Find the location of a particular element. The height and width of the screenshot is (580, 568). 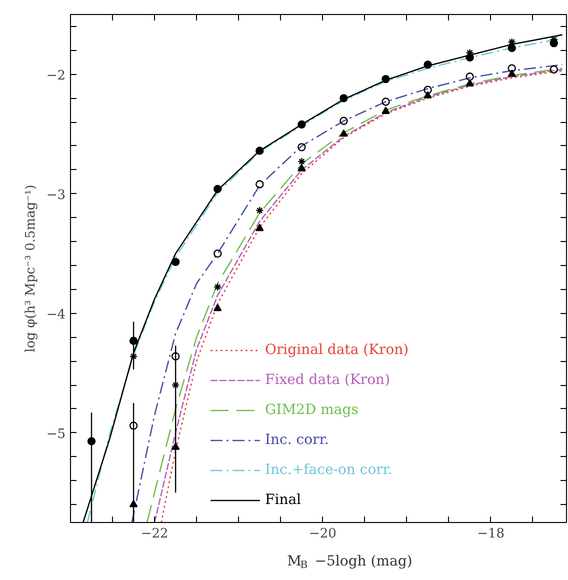

legend-label: Inc.+face-on corr. is located at coordinates (328, 470).